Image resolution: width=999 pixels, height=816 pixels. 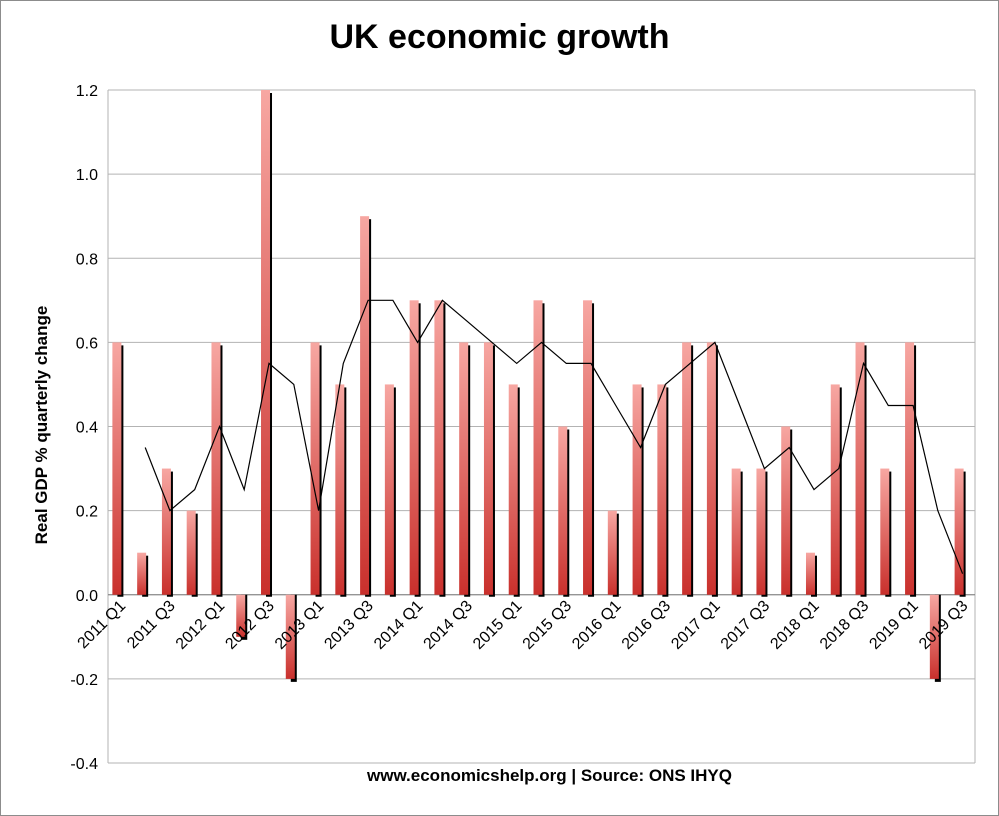 What do you see at coordinates (596, 624) in the screenshot?
I see `x-tick-label: 2016 Q1` at bounding box center [596, 624].